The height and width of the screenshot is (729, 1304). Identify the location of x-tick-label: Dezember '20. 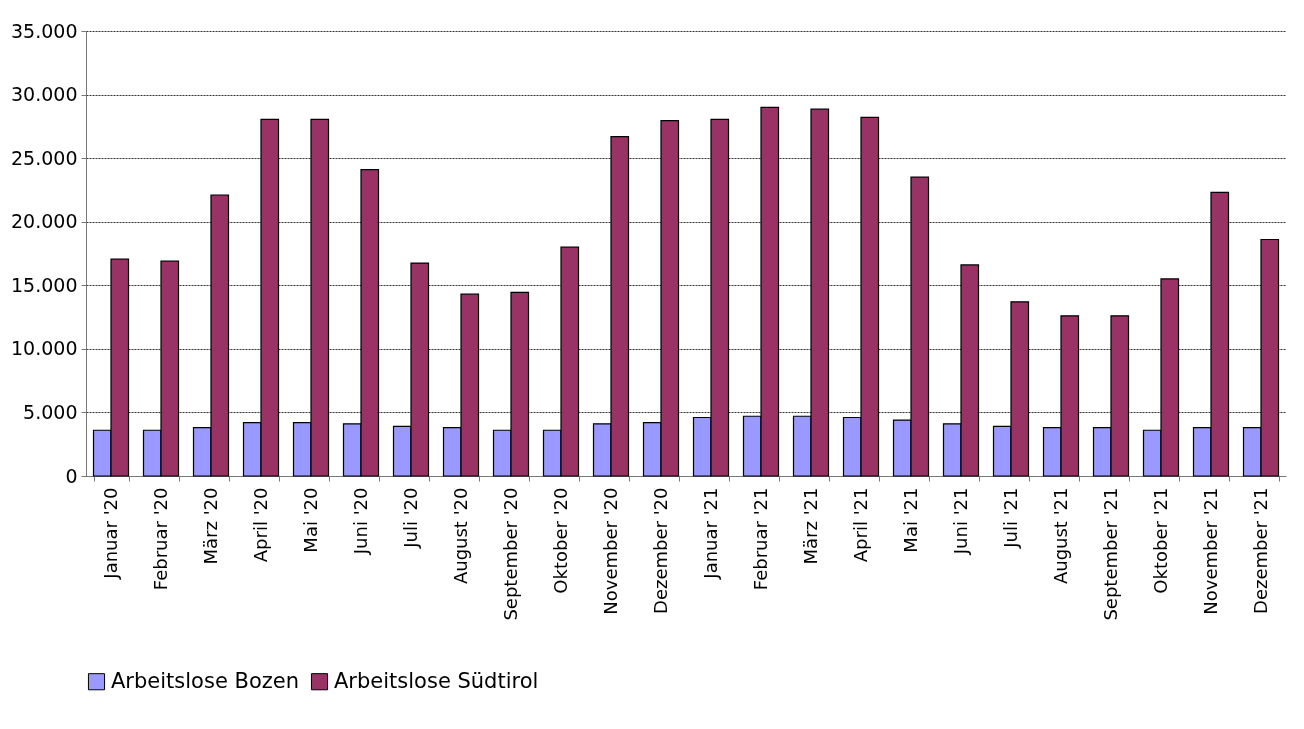
(660, 550).